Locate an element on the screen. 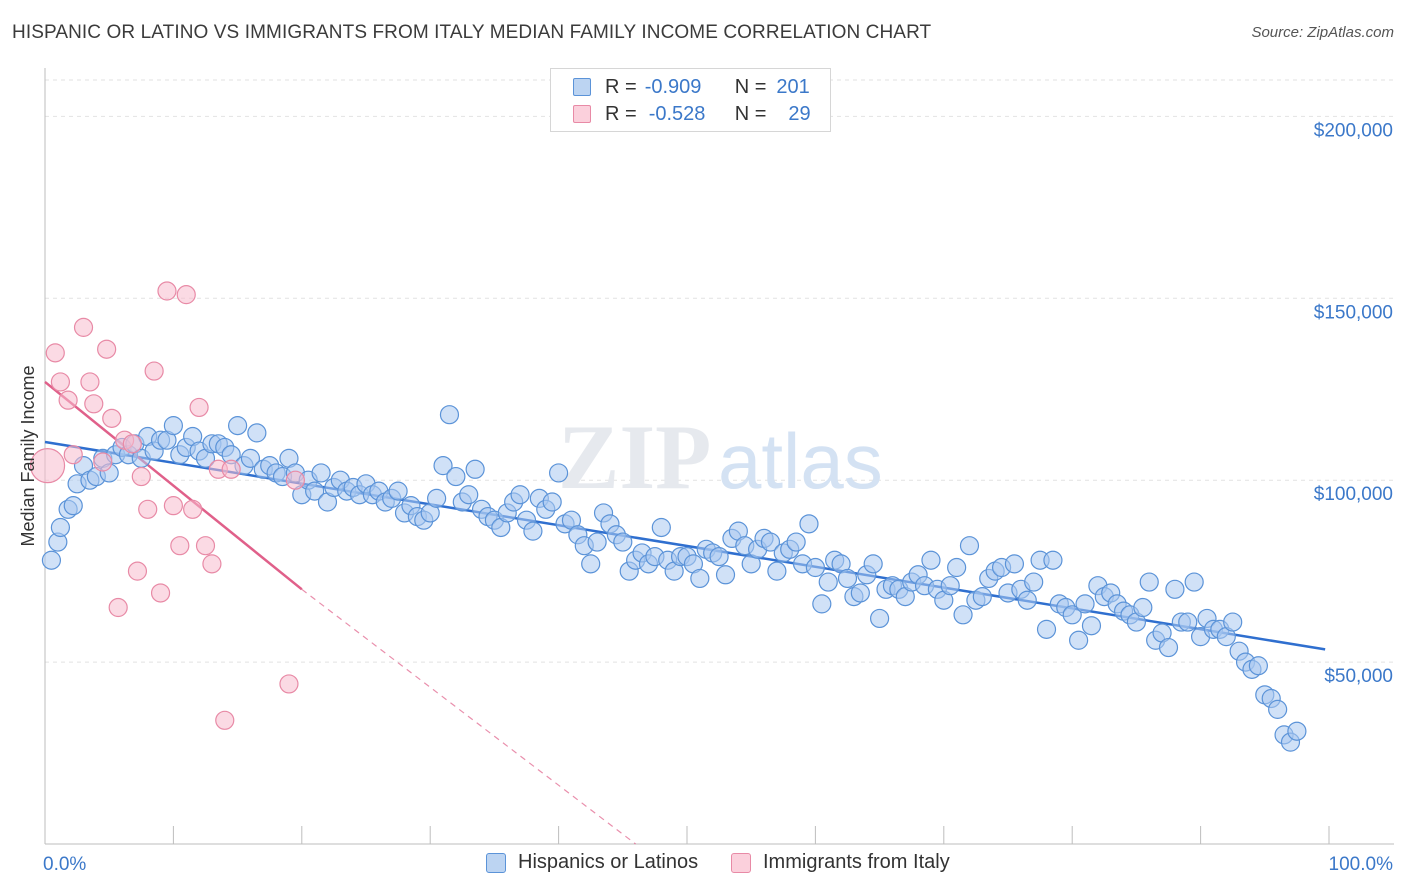 The height and width of the screenshot is (892, 1406). watermark: ZIP atlas is located at coordinates (720, 457).